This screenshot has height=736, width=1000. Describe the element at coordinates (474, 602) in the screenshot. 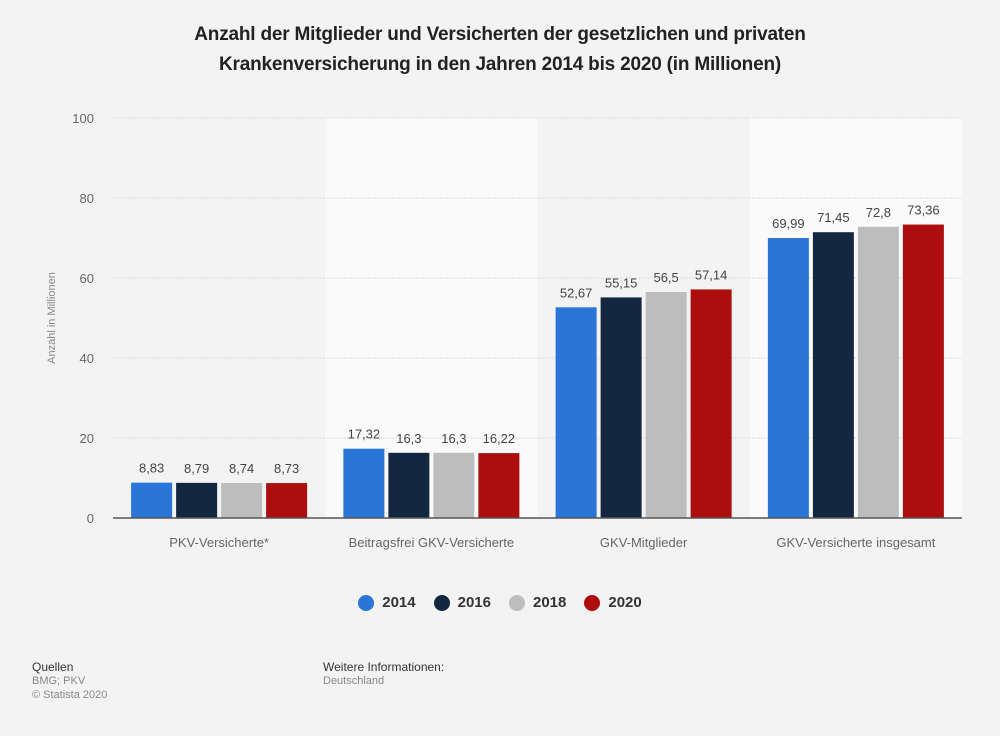

I see `legend-label-2016: 2016` at that location.